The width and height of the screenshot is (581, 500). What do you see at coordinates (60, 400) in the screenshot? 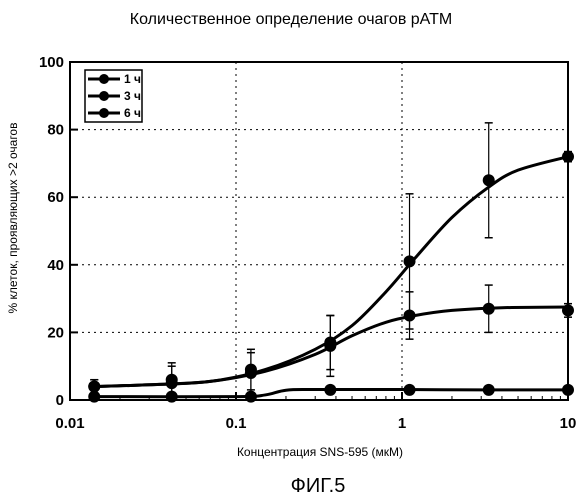
I see `y-tick-label: 0` at bounding box center [60, 400].